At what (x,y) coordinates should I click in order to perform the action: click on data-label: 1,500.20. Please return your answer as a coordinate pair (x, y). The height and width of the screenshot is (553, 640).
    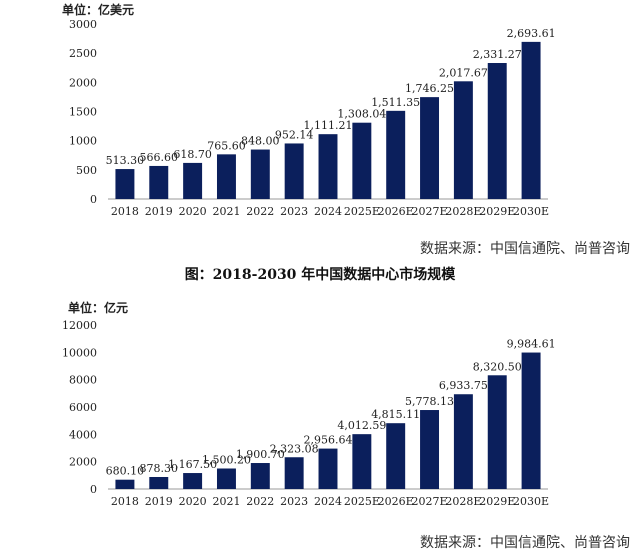
    Looking at the image, I should click on (226, 459).